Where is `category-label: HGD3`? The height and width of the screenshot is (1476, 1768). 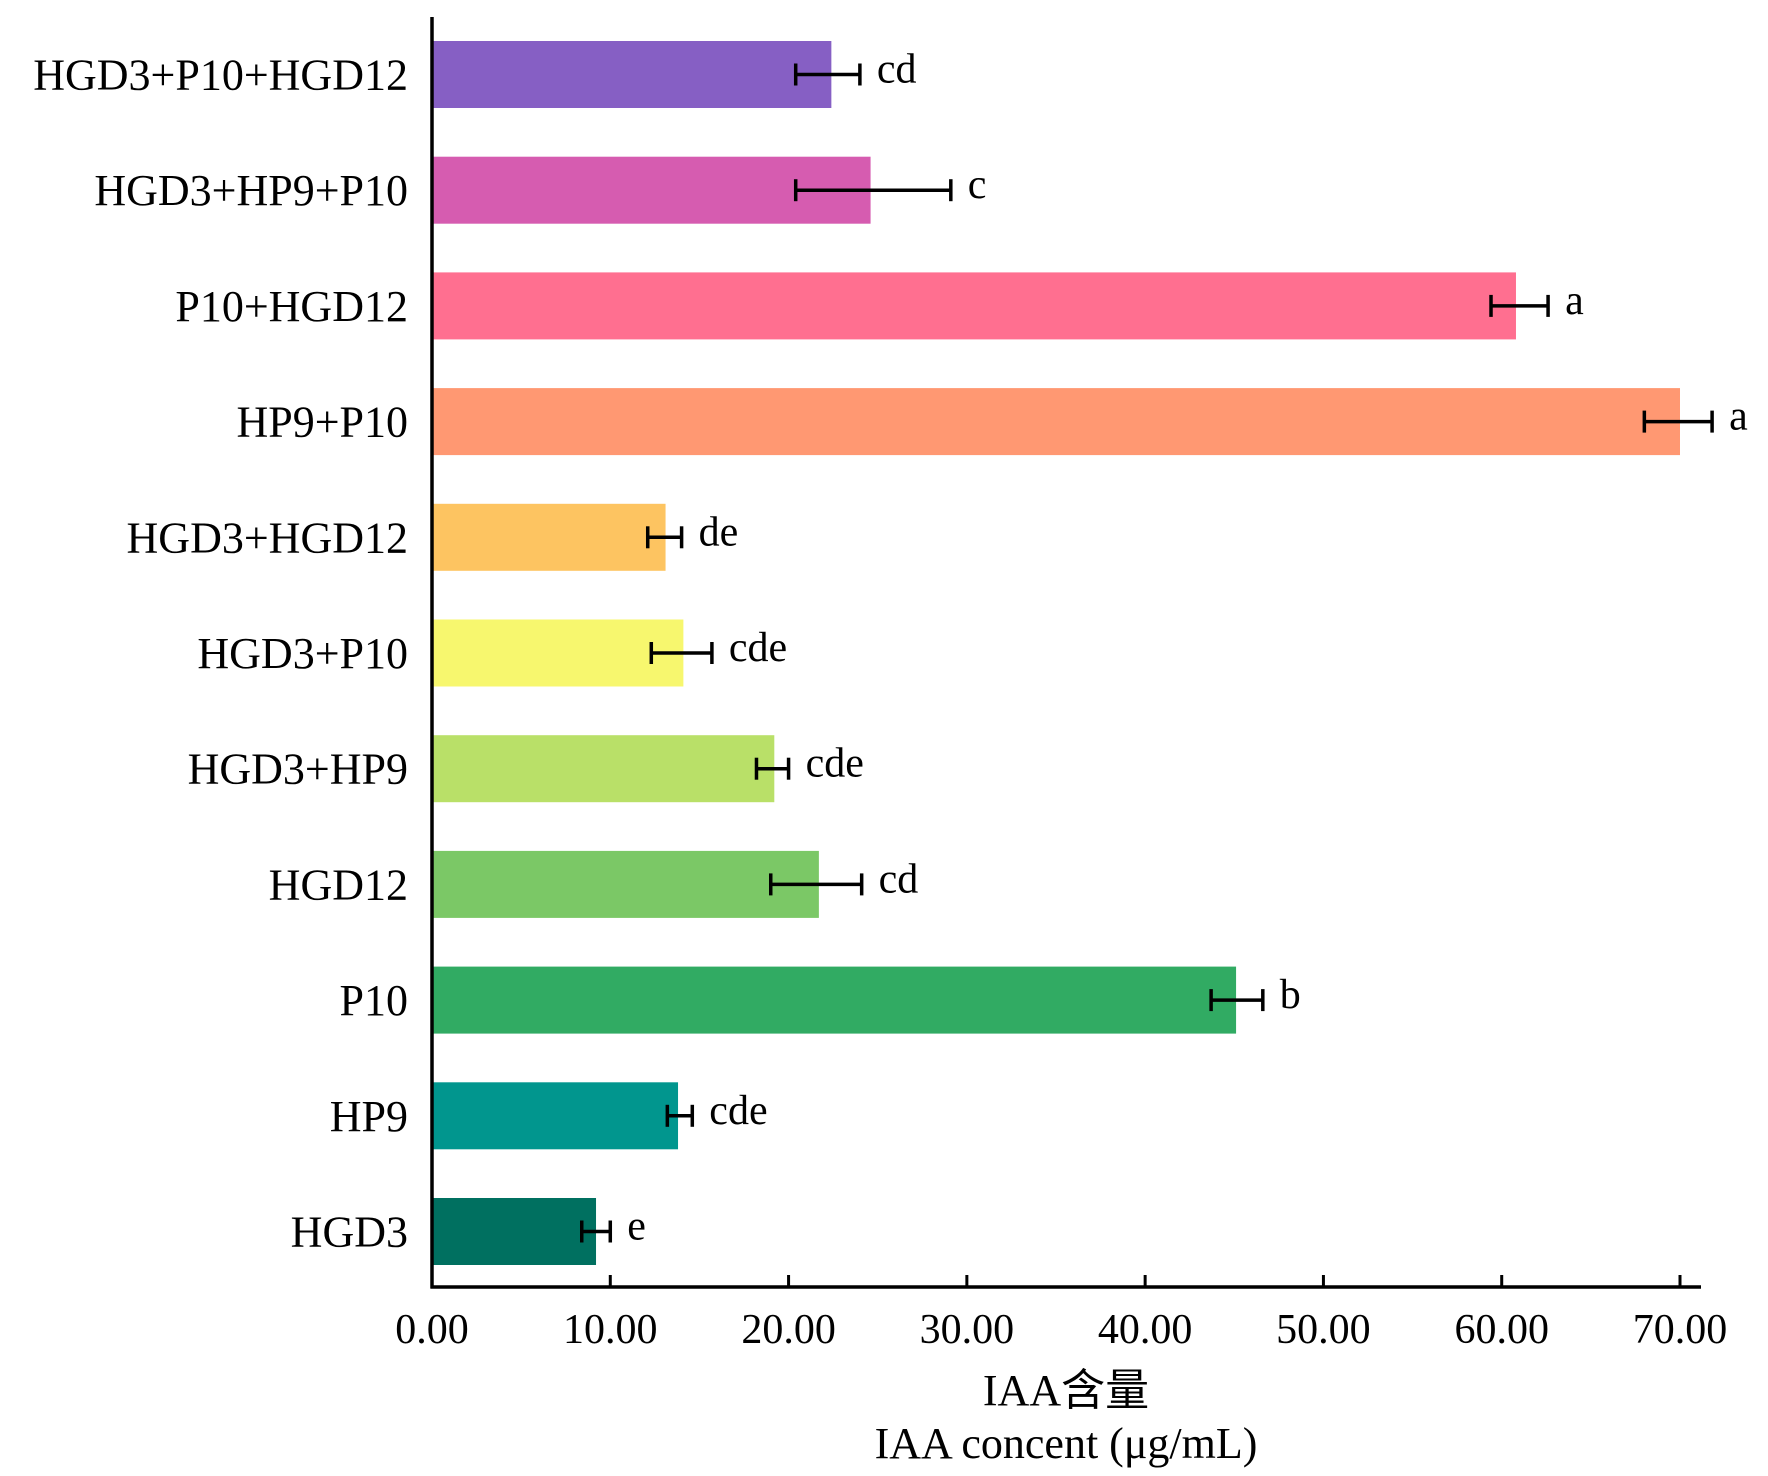 category-label: HGD3 is located at coordinates (349, 1232).